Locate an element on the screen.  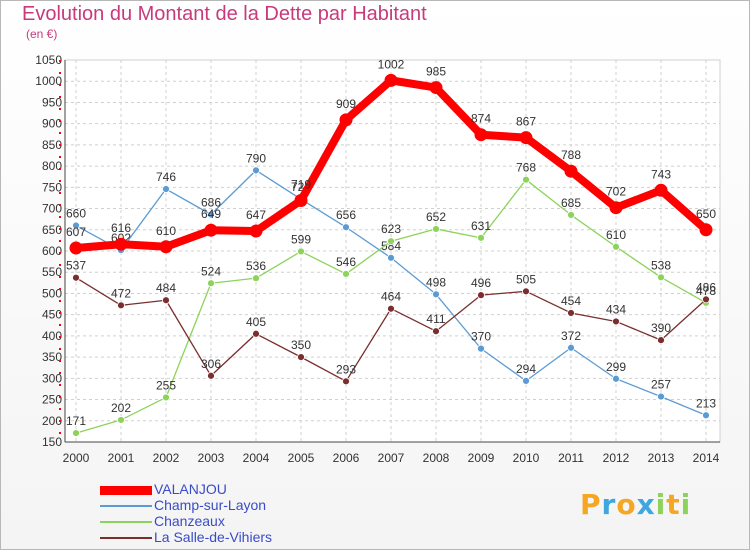
legend-label: VALANJOU is located at coordinates (190, 489).